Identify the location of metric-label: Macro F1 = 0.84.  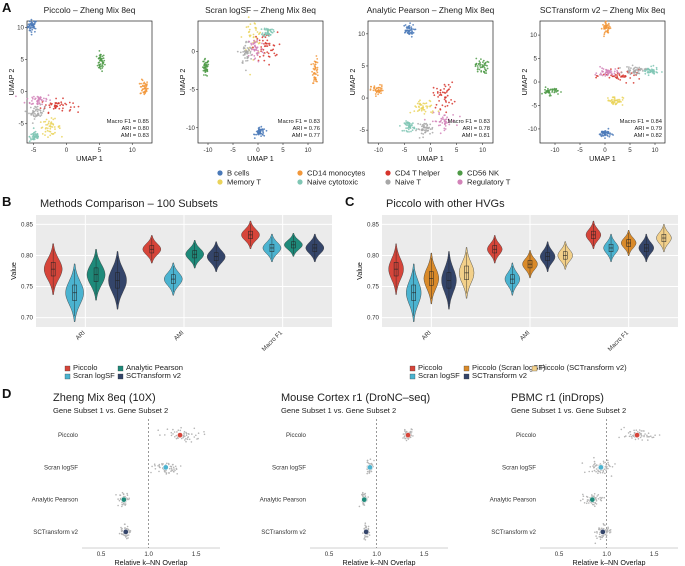
(641, 122).